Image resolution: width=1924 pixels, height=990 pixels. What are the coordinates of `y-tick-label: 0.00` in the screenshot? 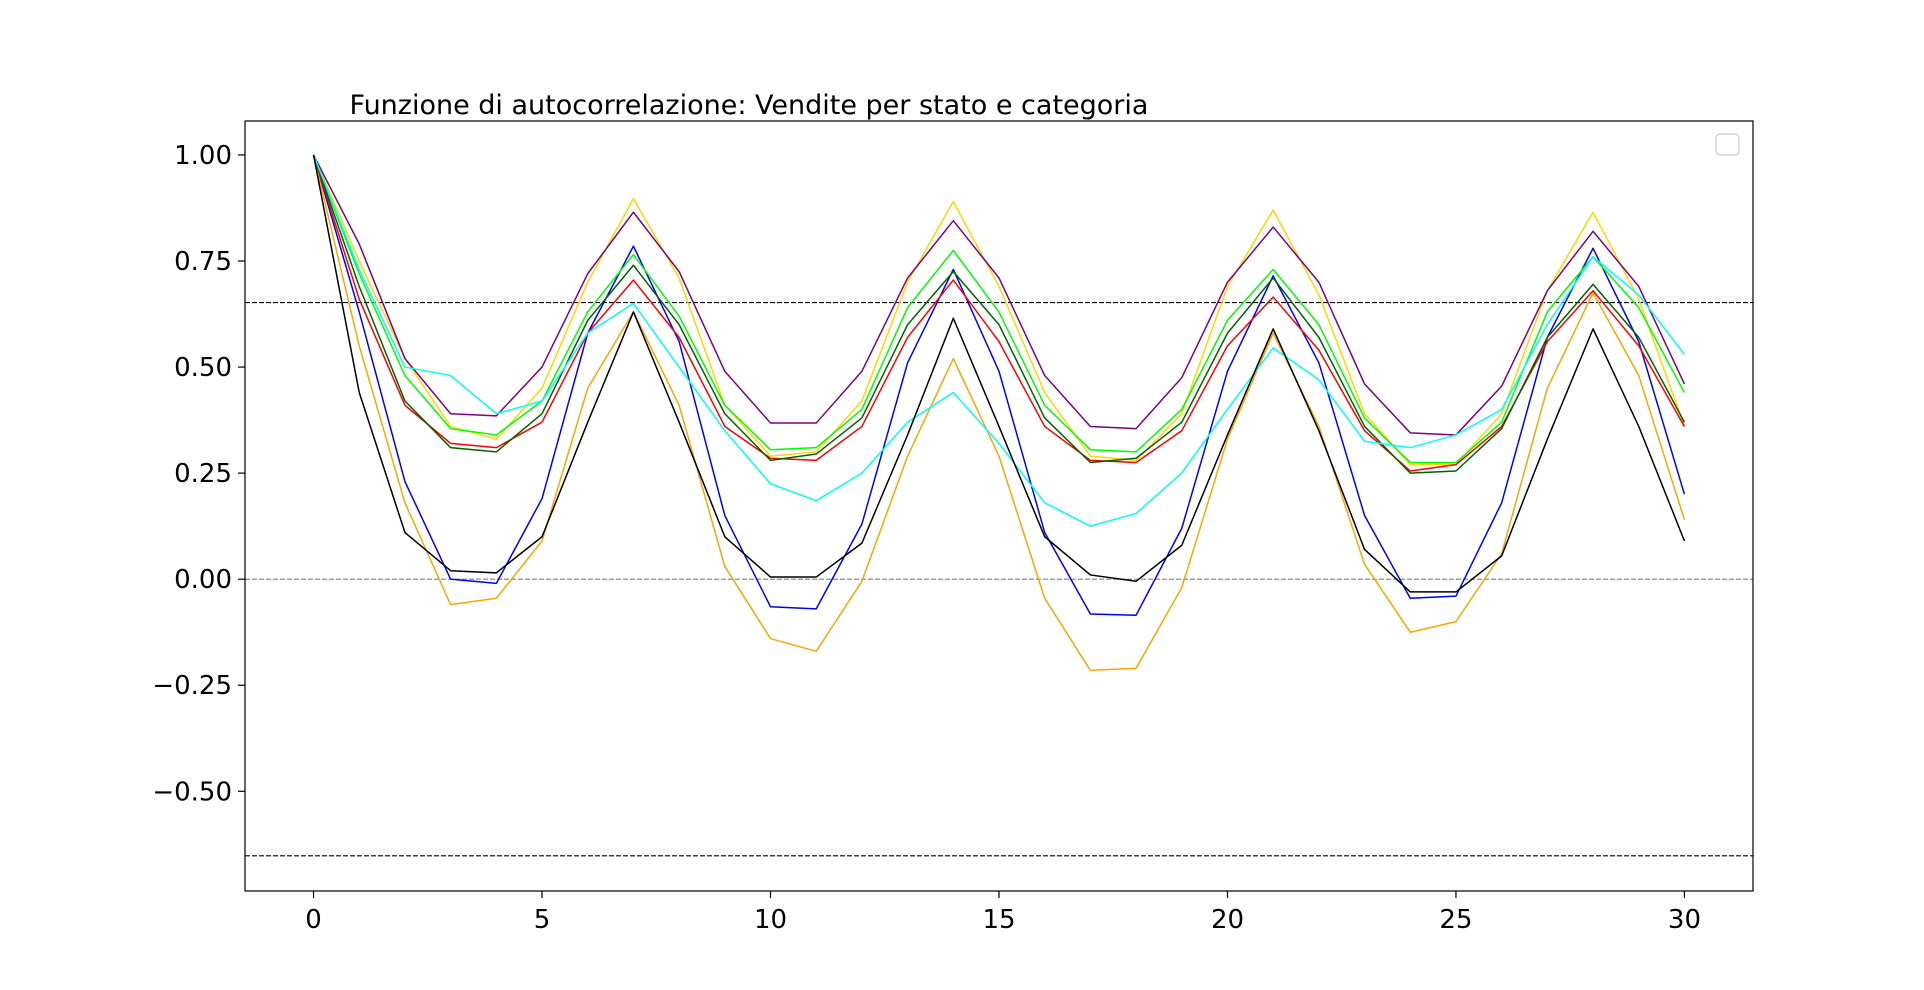 It's located at (203, 580).